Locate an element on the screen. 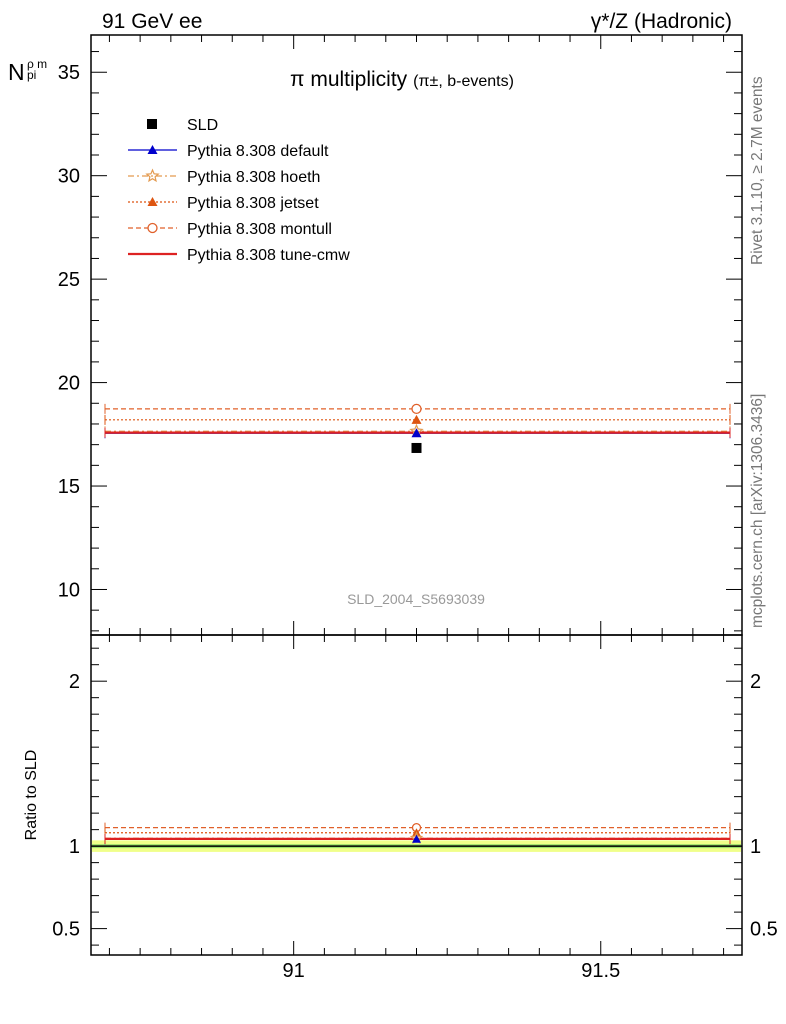  legend-entry: Pythia 8.308 default is located at coordinates (228, 151).